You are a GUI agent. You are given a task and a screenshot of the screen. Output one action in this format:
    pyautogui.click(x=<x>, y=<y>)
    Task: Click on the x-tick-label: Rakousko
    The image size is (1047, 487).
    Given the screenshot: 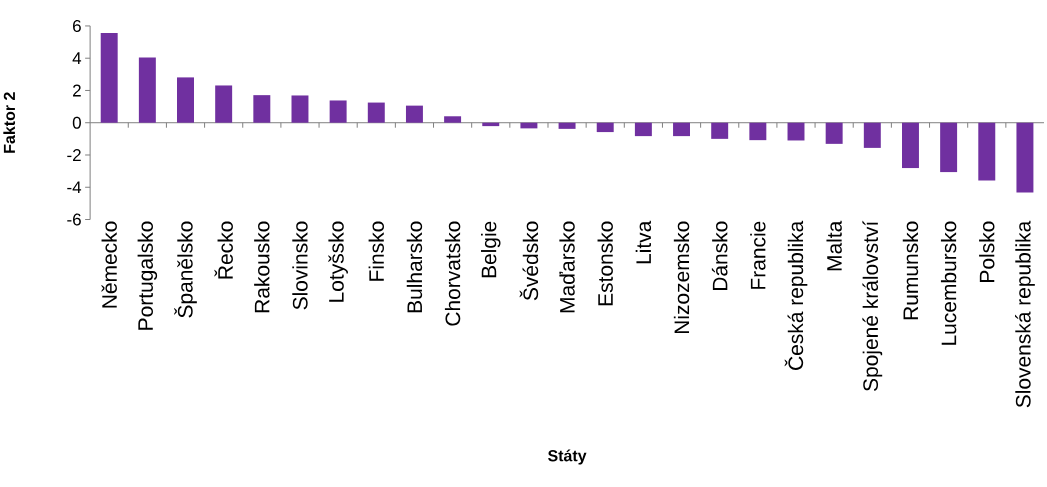 What is the action you would take?
    pyautogui.click(x=262, y=267)
    